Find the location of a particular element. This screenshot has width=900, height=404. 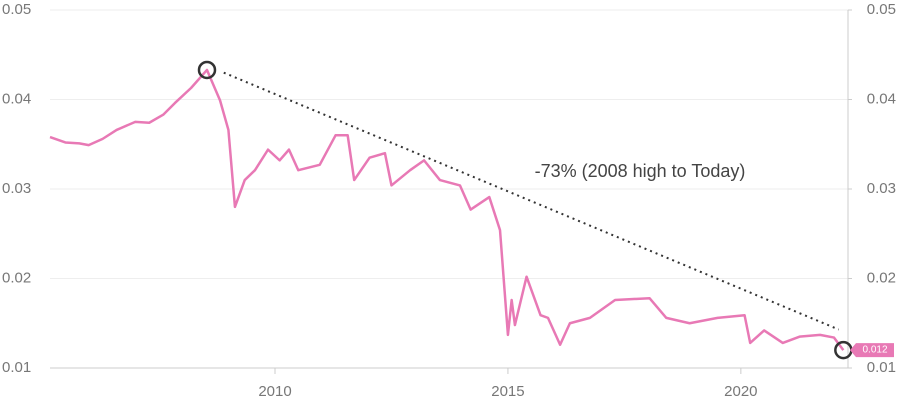

y-tick-label: 0.04 is located at coordinates (16, 98).